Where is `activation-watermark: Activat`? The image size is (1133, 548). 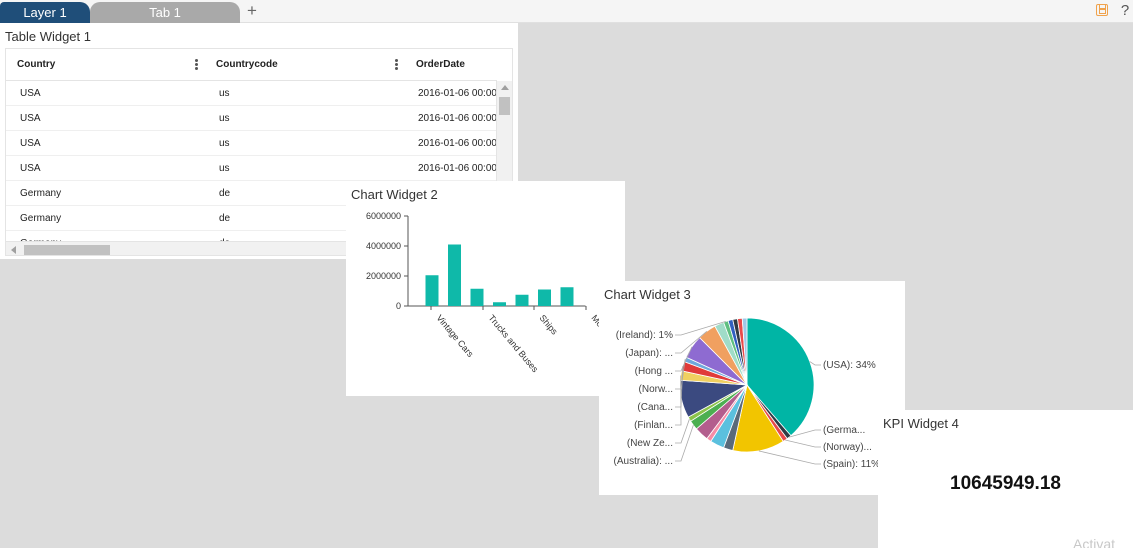 activation-watermark: Activat is located at coordinates (1094, 542).